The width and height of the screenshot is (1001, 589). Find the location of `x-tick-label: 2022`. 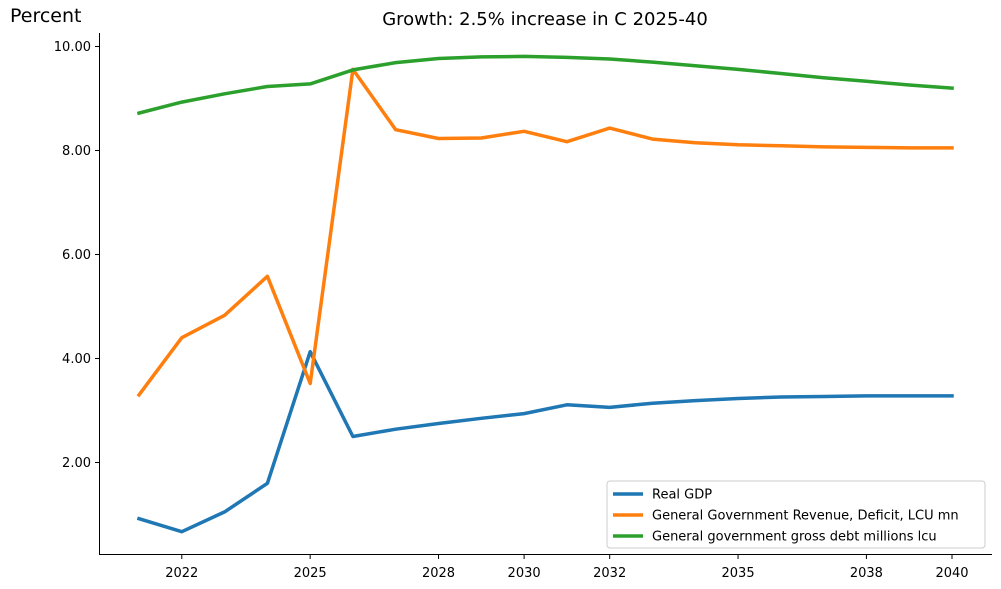

x-tick-label: 2022 is located at coordinates (181, 573).